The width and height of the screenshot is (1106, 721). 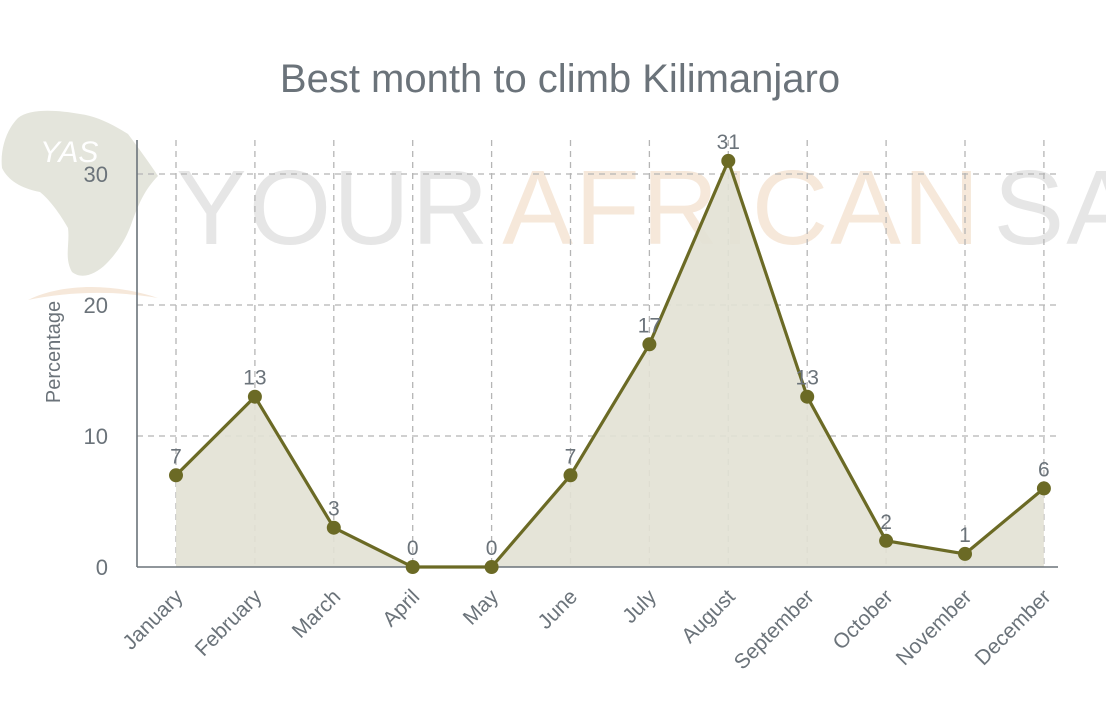 What do you see at coordinates (79, 193) in the screenshot?
I see `africa-map-icon` at bounding box center [79, 193].